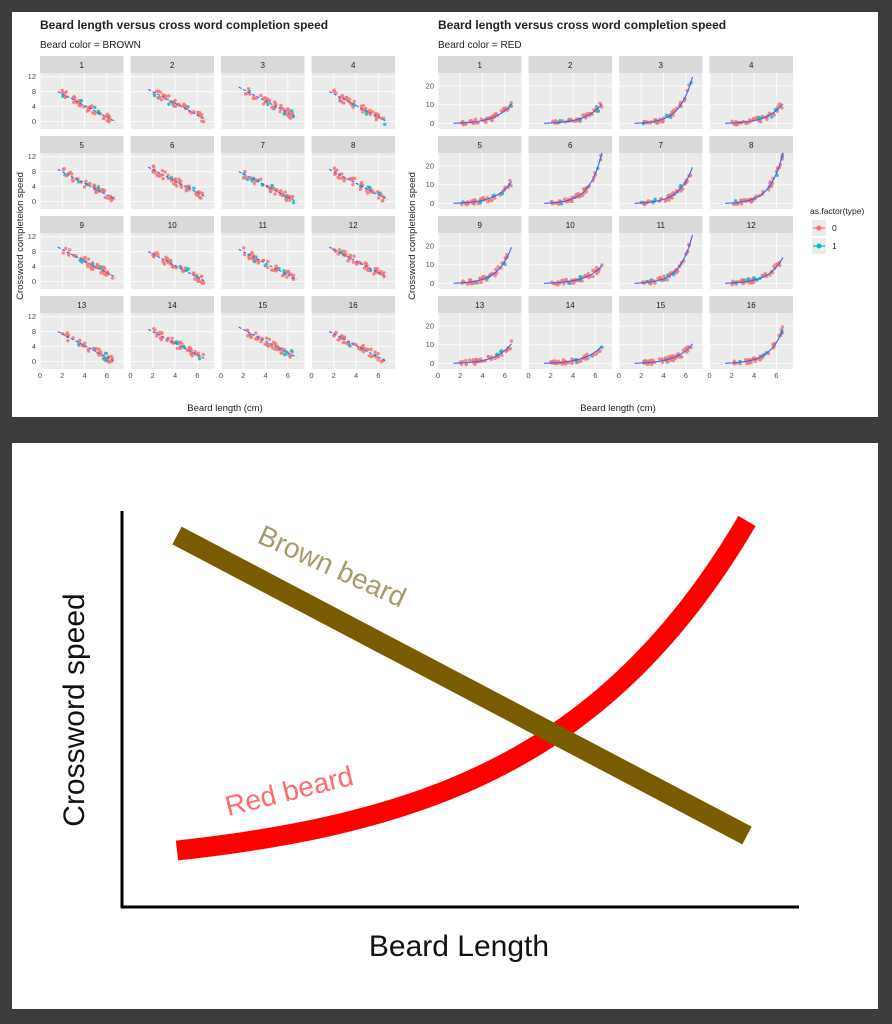  I want to click on brown-facet-label: 3, so click(263, 65).